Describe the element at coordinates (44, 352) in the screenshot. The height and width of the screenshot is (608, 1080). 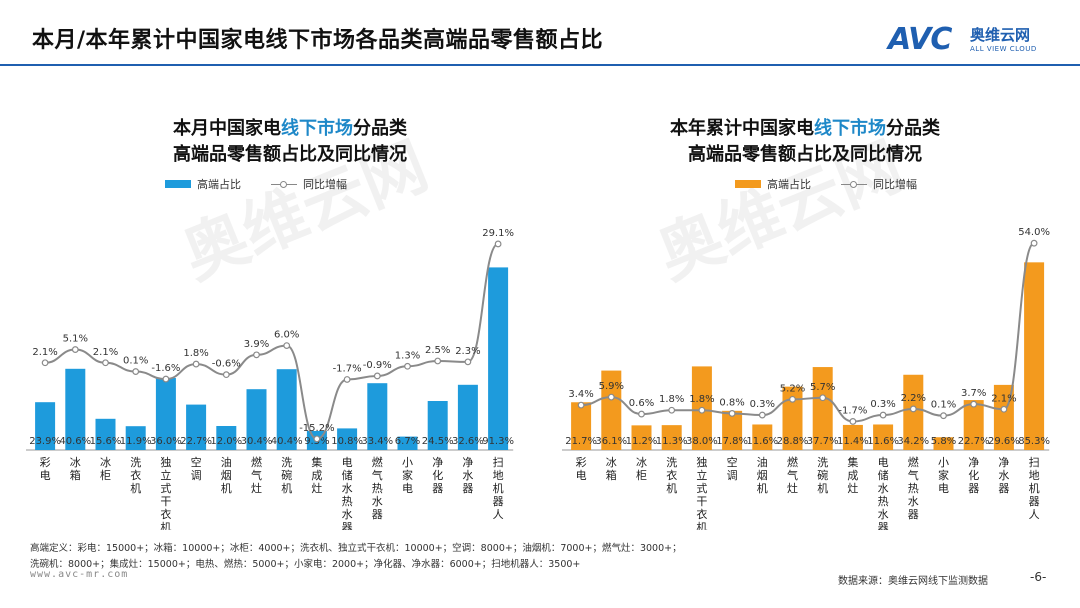
I see `line-label: 2.1%` at that location.